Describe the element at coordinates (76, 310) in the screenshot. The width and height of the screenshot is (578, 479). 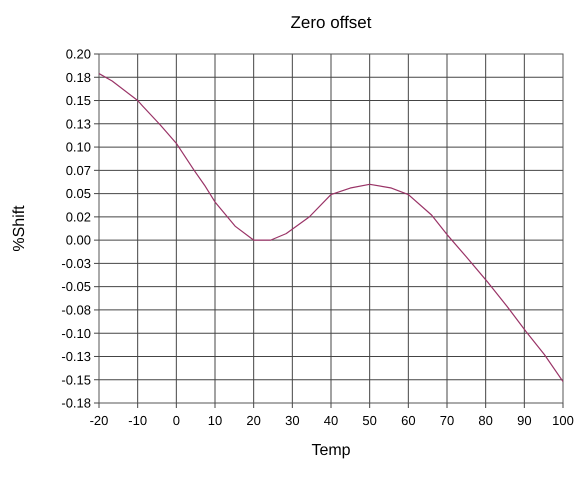
I see `y-tick-label: -0.08` at that location.